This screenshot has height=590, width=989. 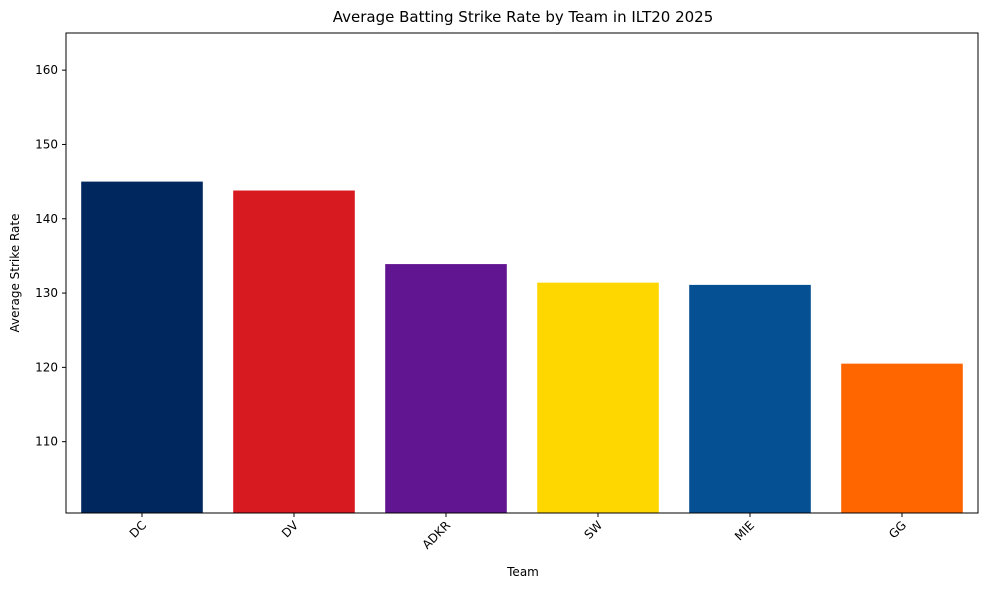 What do you see at coordinates (593, 530) in the screenshot?
I see `x-tick-label-sw: SW` at bounding box center [593, 530].